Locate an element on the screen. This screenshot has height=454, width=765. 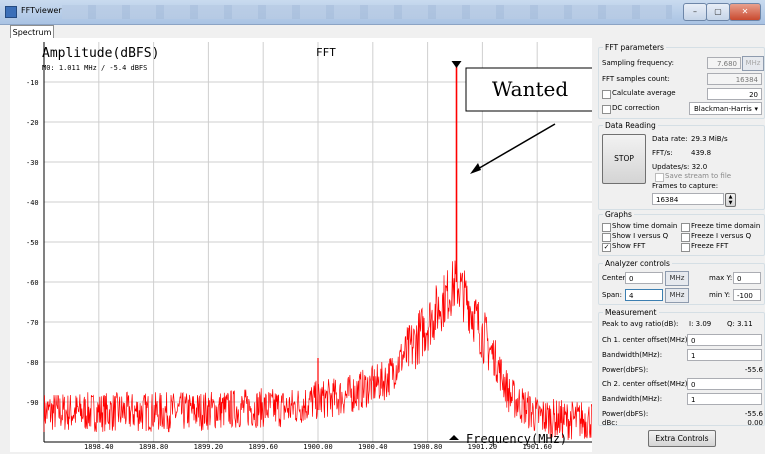
x-tick-label: 1901.60 is located at coordinates (537, 447).